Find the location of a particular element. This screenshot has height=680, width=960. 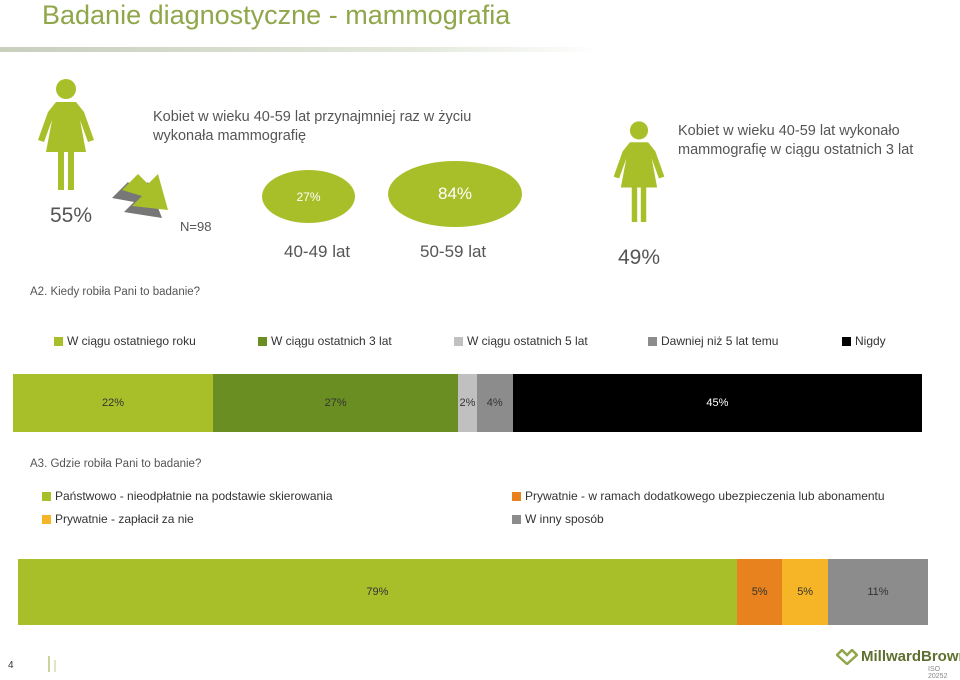

ellipse-50-59: 84% is located at coordinates (455, 194).